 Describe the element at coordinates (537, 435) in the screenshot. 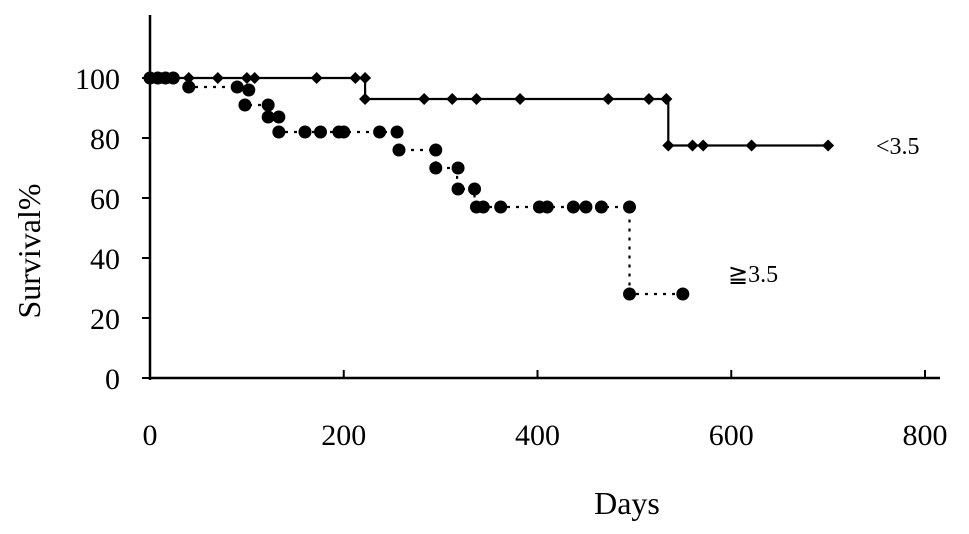

I see `x-tick-label: 400` at that location.